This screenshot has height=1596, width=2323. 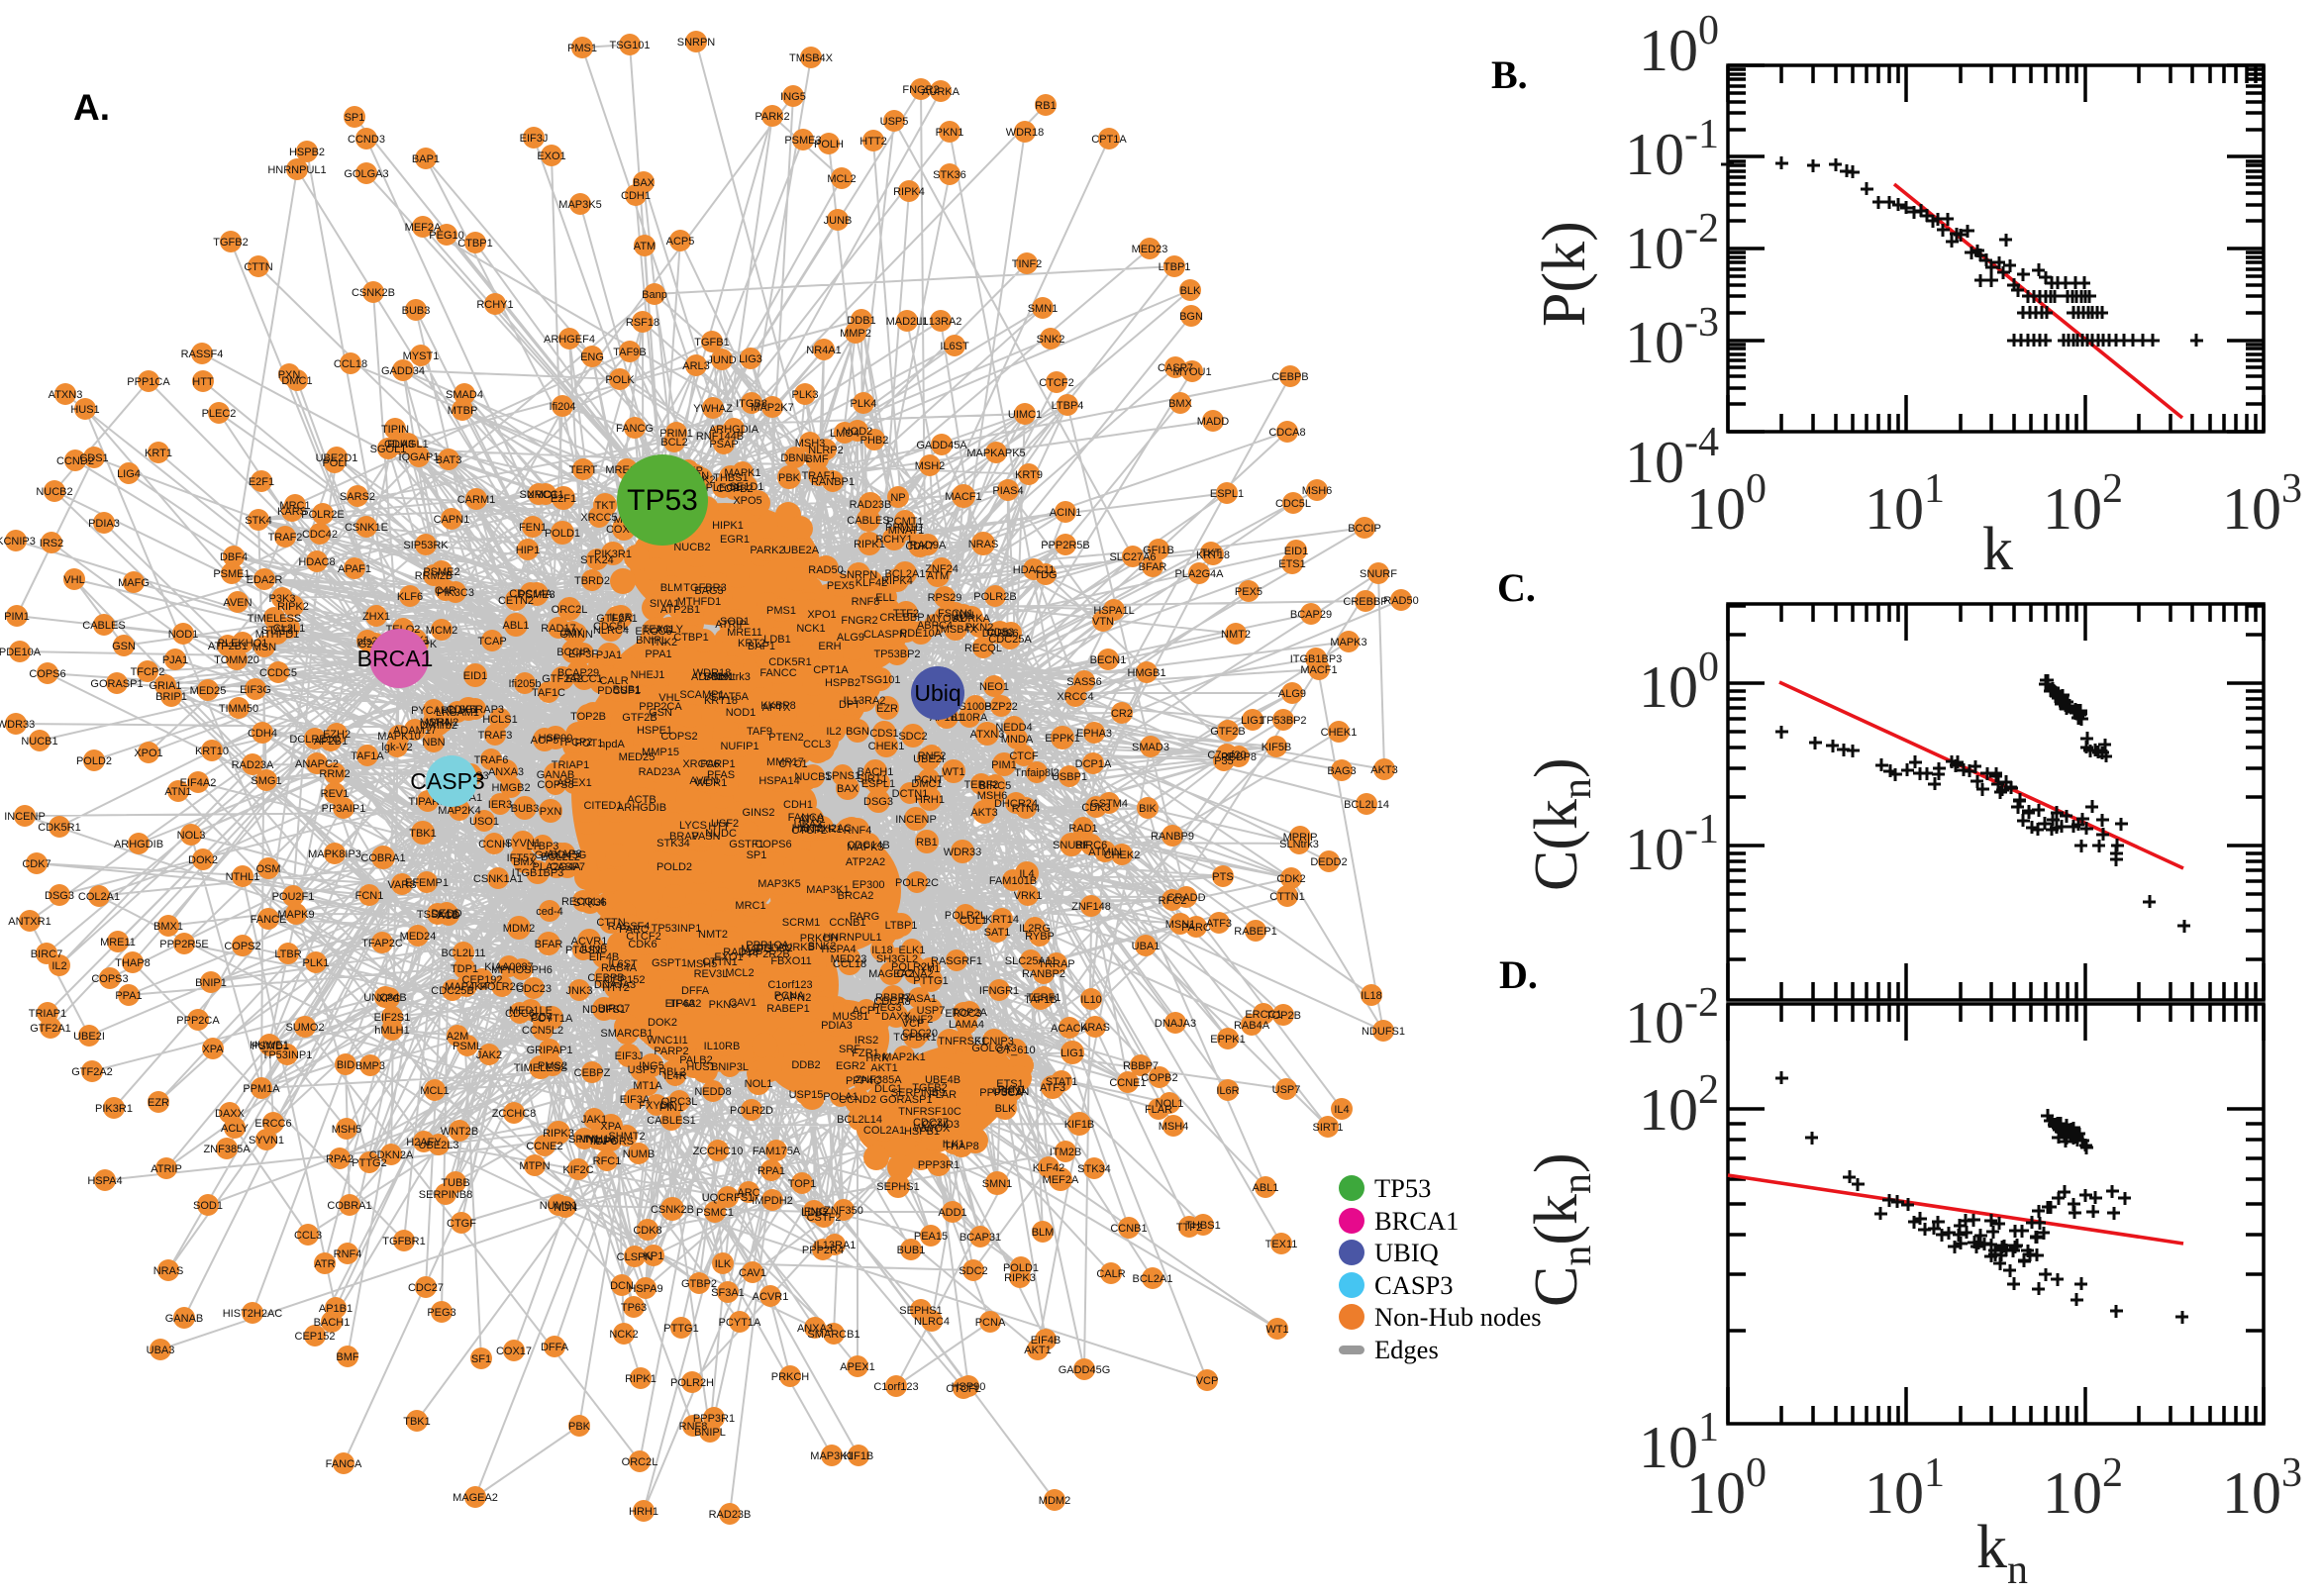 I want to click on svg-text: HCLS1, so click(x=500, y=720).